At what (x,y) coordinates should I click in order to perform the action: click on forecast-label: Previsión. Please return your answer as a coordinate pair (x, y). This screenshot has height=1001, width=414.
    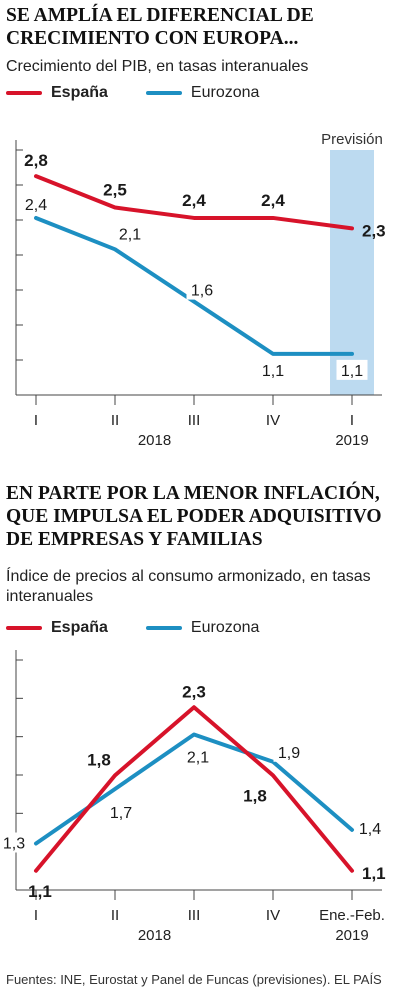
    Looking at the image, I should click on (352, 139).